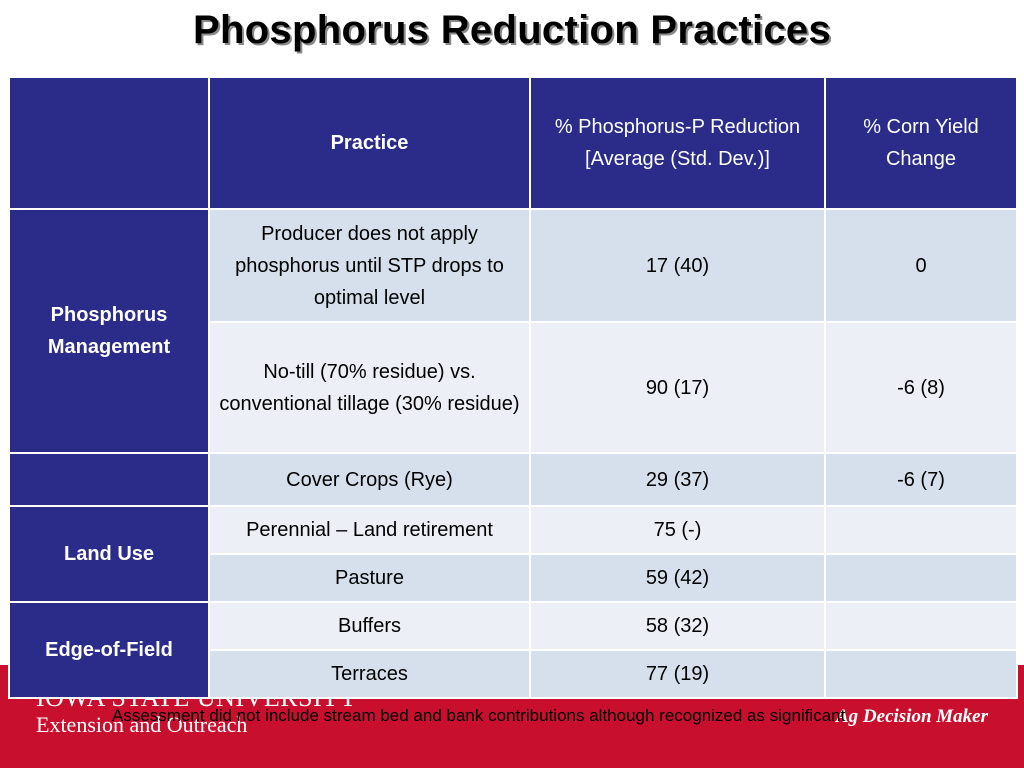 This screenshot has height=768, width=1024. I want to click on reduction-cell: 90 (17), so click(677, 387).